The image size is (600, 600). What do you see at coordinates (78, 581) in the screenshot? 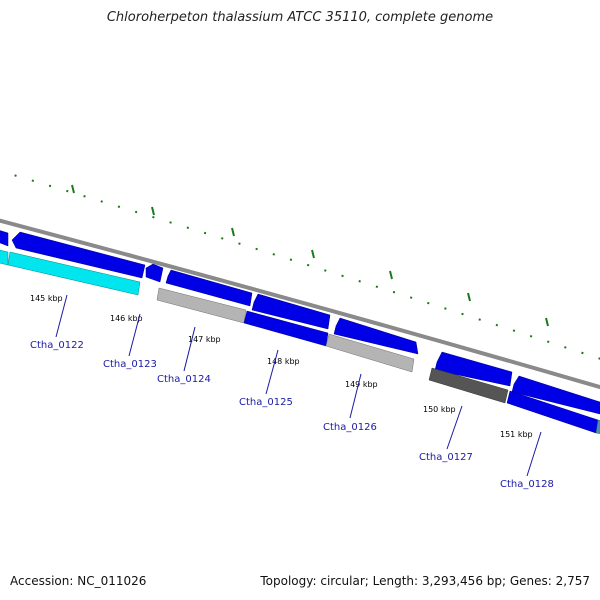
I see `accession-text: Accession: NC_011026` at bounding box center [78, 581].